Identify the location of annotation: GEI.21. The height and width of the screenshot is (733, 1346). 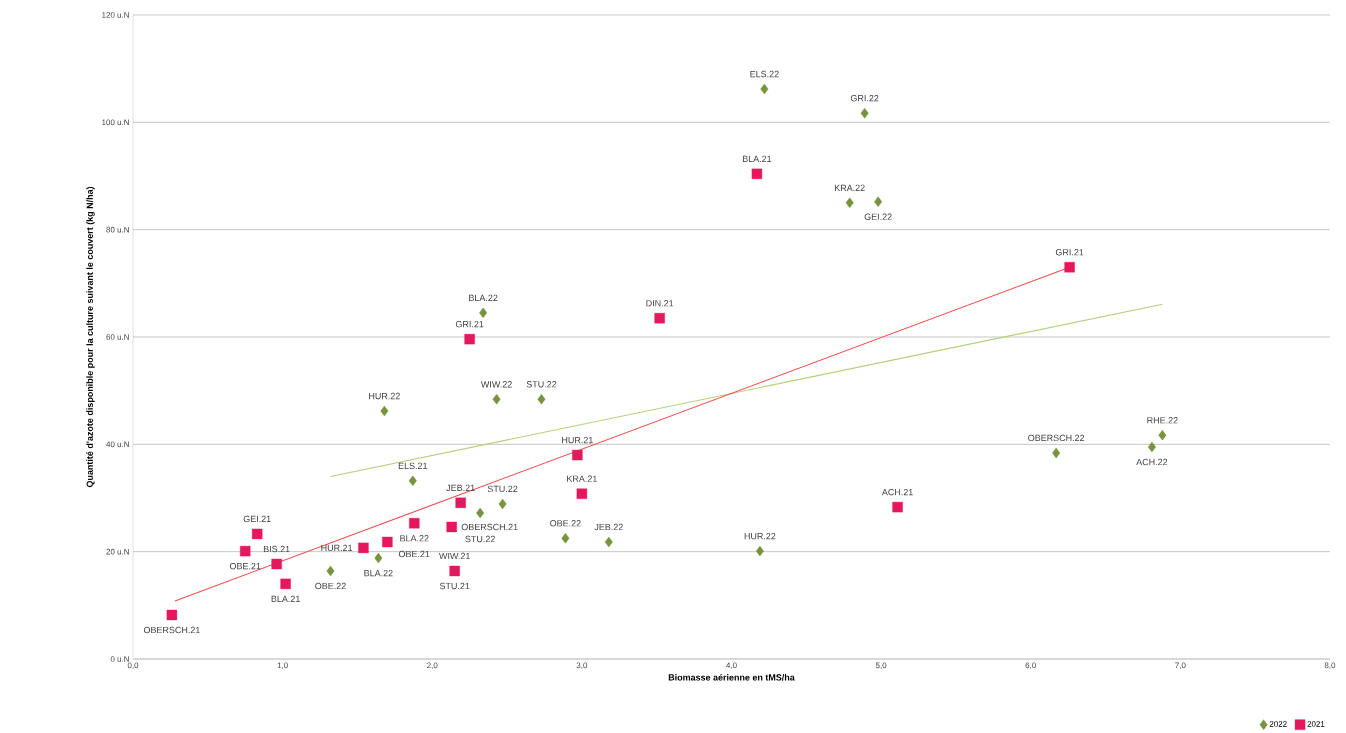
(257, 519).